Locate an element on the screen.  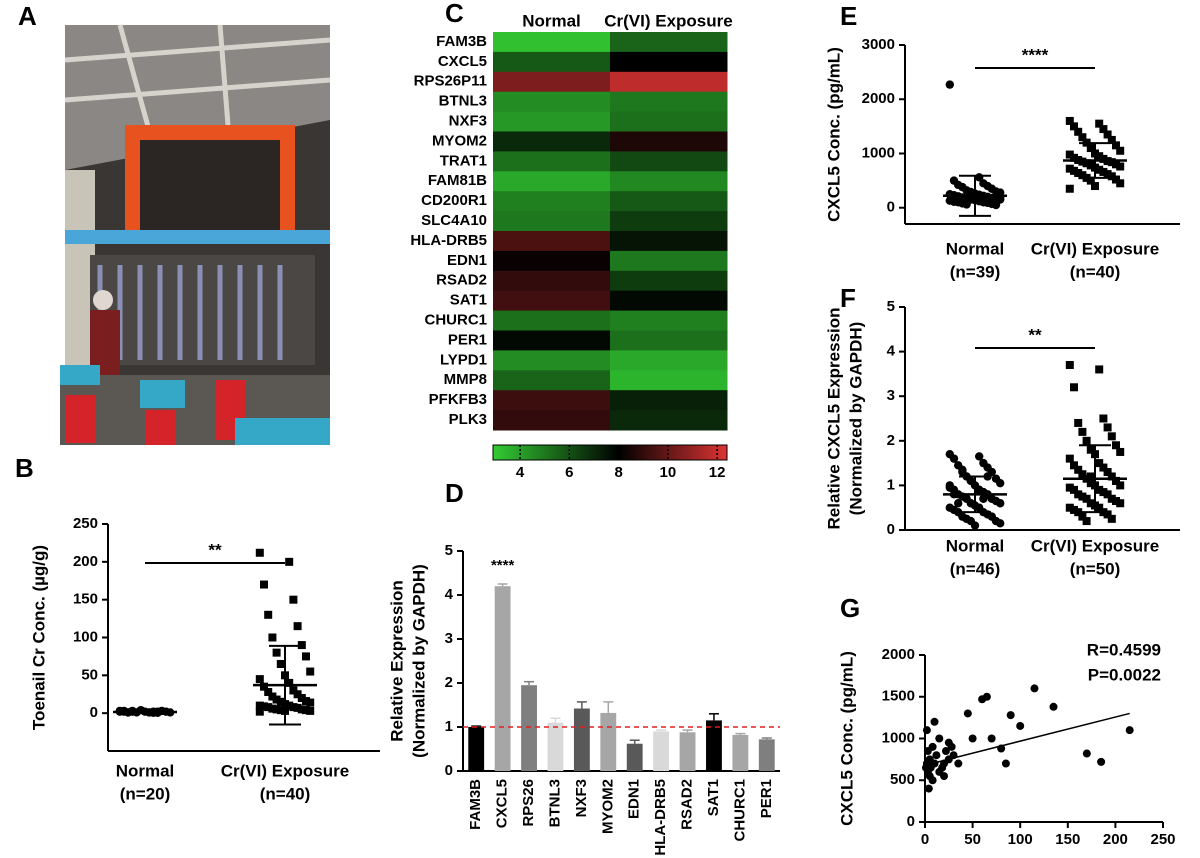
colorbar is located at coordinates (610, 452).